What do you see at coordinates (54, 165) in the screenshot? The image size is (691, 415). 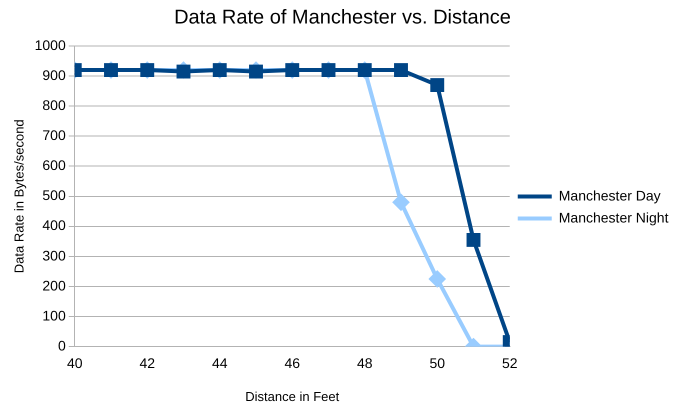 I see `y-tick-label: 600` at bounding box center [54, 165].